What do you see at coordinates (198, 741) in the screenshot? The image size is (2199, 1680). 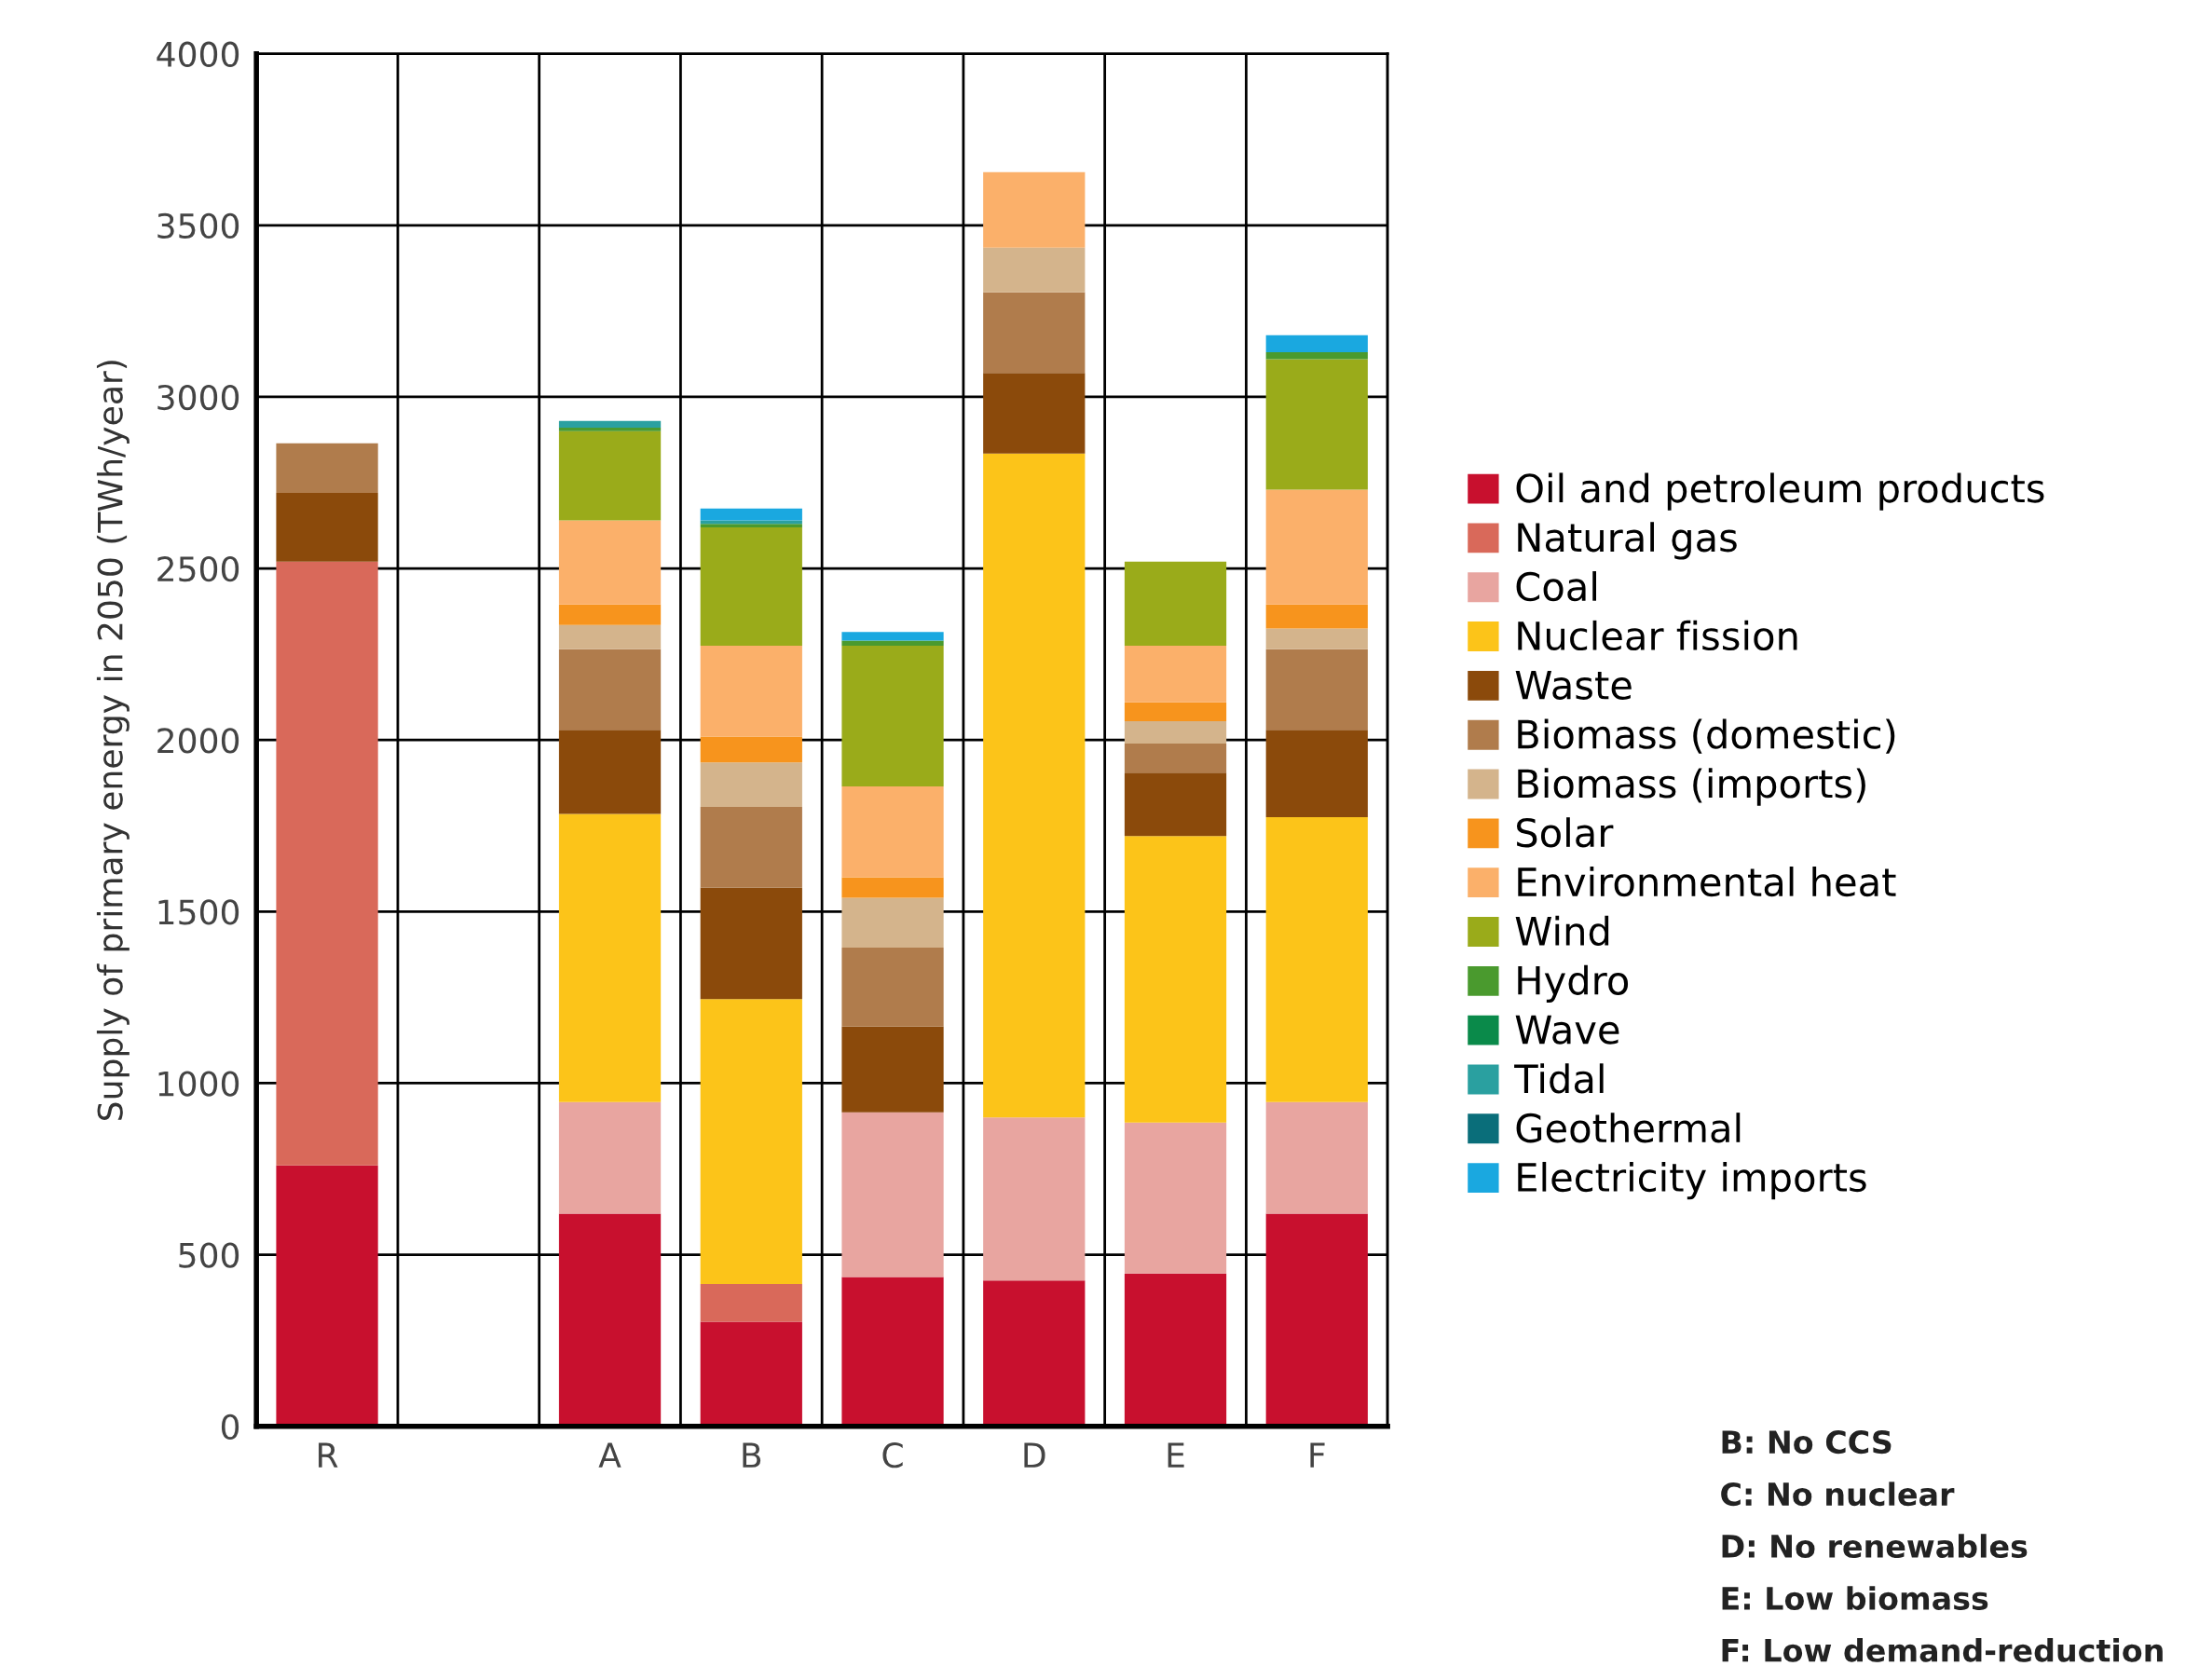 I see `y-tick-label: 2000` at bounding box center [198, 741].